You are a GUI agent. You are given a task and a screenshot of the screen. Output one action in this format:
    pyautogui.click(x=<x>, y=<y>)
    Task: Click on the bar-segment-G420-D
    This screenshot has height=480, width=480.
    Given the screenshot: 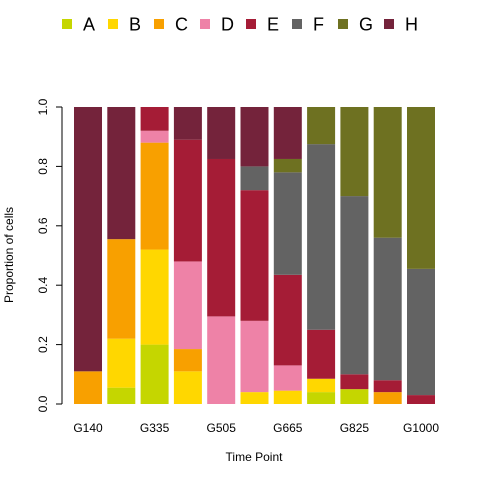 What is the action you would take?
    pyautogui.click(x=187, y=305)
    